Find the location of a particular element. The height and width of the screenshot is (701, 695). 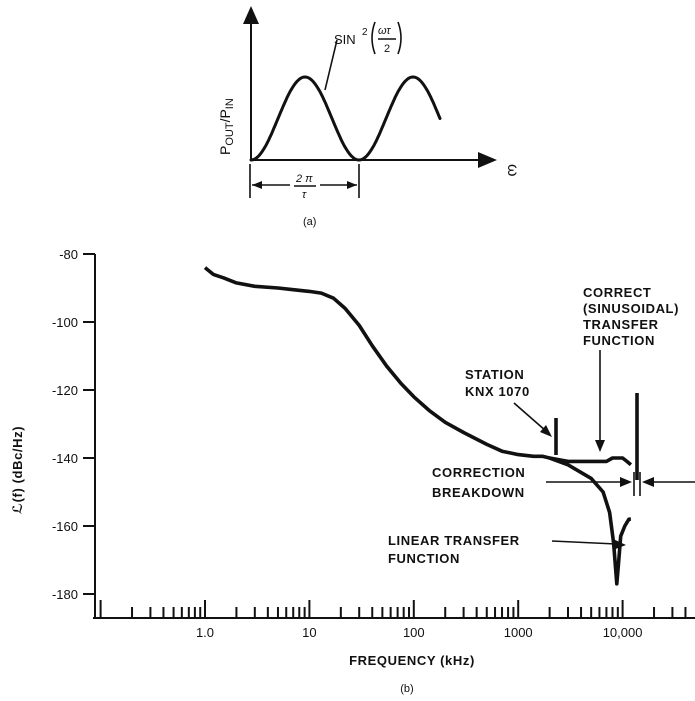

a-period-num: 2 π is located at coordinates (304, 179).